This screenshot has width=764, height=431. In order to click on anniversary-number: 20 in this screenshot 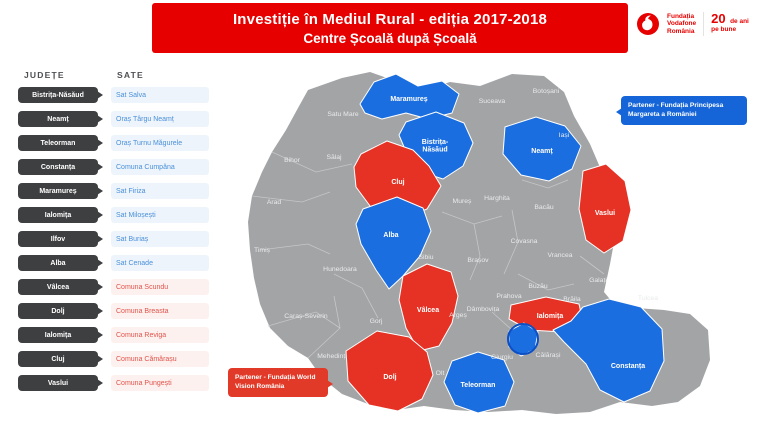, I will do `click(718, 18)`.